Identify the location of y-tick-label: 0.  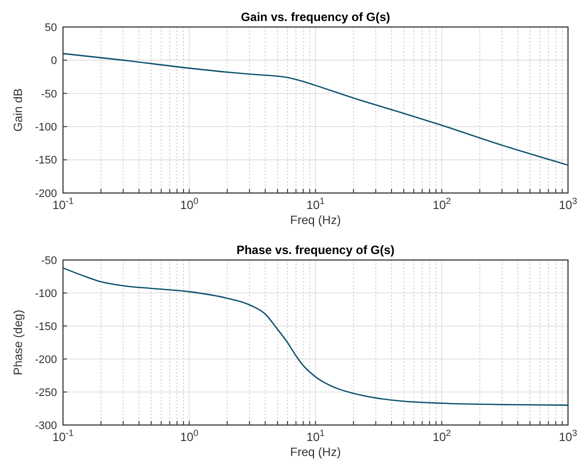
(53, 61).